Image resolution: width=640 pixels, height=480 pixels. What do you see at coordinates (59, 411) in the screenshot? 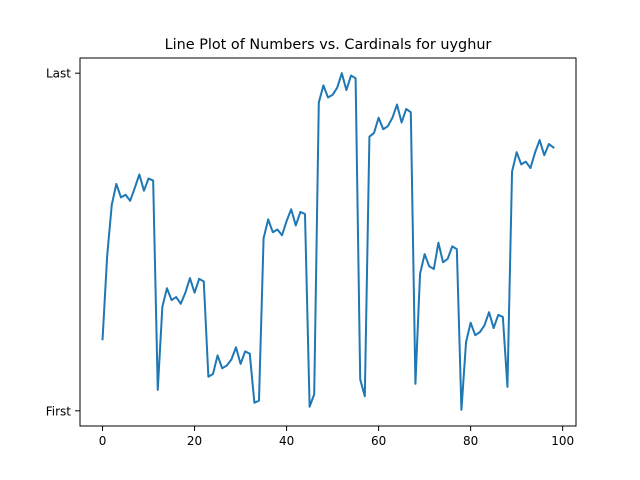
I see `y-tick-label: First` at bounding box center [59, 411].